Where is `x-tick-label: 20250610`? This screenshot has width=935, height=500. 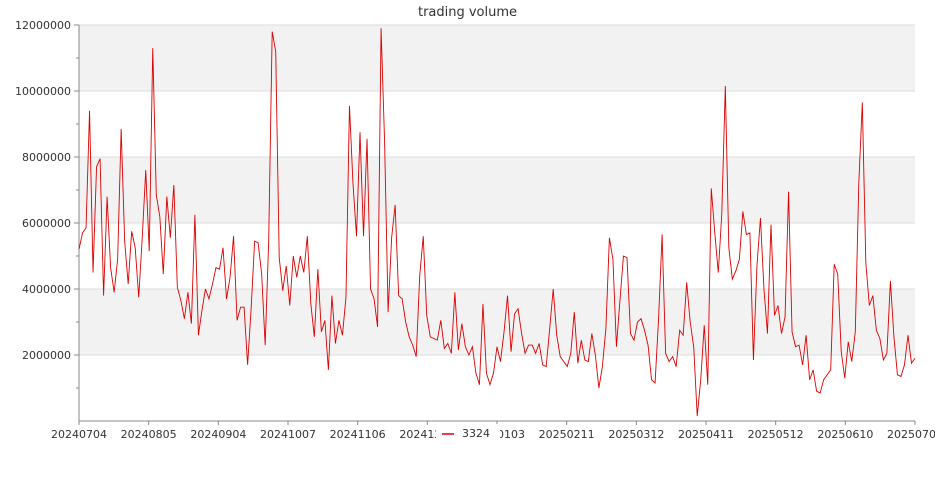
x-tick-label: 20250610 is located at coordinates (845, 434).